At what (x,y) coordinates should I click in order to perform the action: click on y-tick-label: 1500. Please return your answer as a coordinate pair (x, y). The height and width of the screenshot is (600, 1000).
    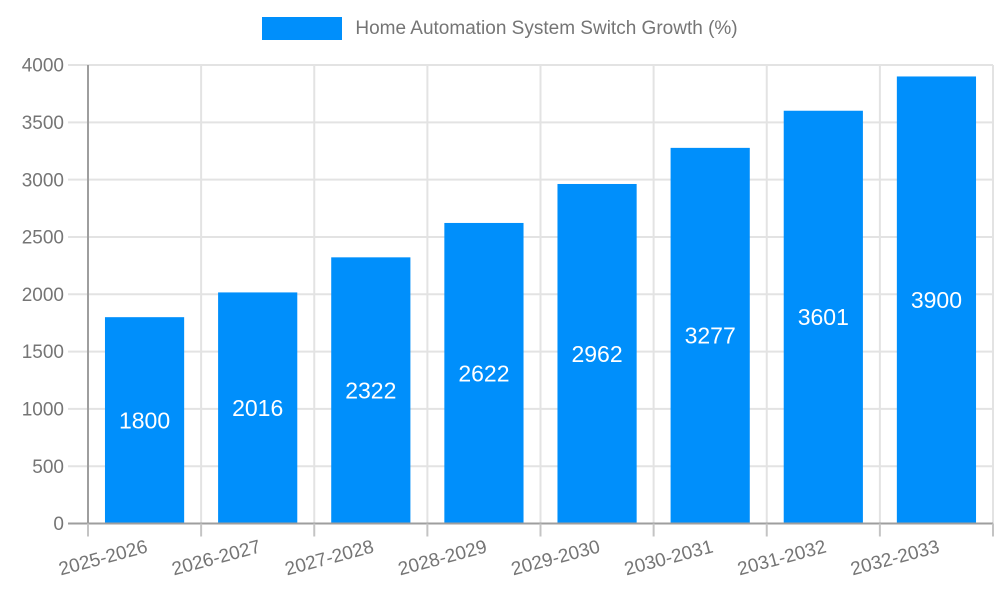
    Looking at the image, I should click on (43, 352).